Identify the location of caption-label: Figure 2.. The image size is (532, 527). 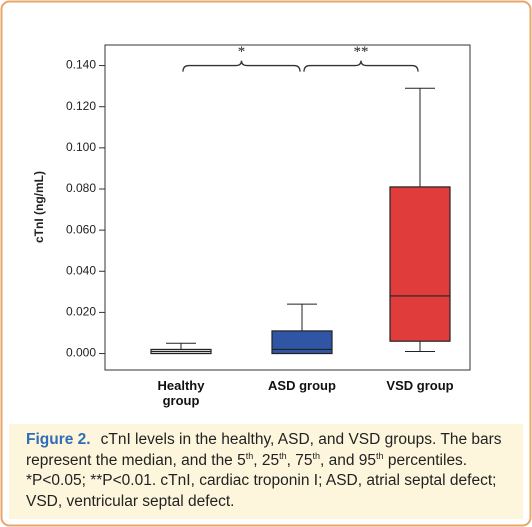
(58, 439).